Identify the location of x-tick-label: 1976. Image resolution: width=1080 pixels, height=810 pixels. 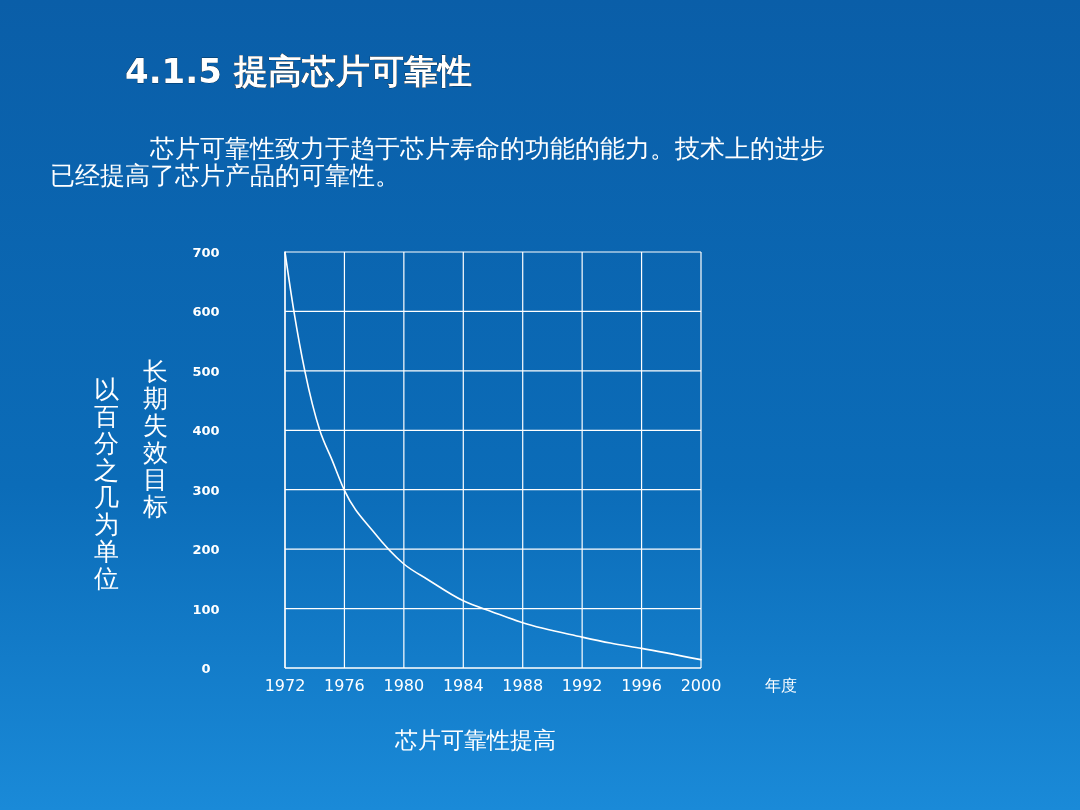
(344, 685).